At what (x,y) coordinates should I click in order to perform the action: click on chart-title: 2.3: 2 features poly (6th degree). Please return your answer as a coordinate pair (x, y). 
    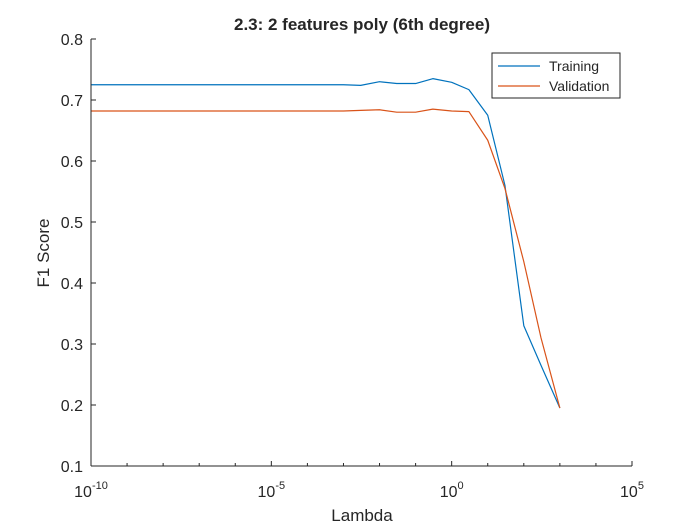
    Looking at the image, I should click on (362, 24).